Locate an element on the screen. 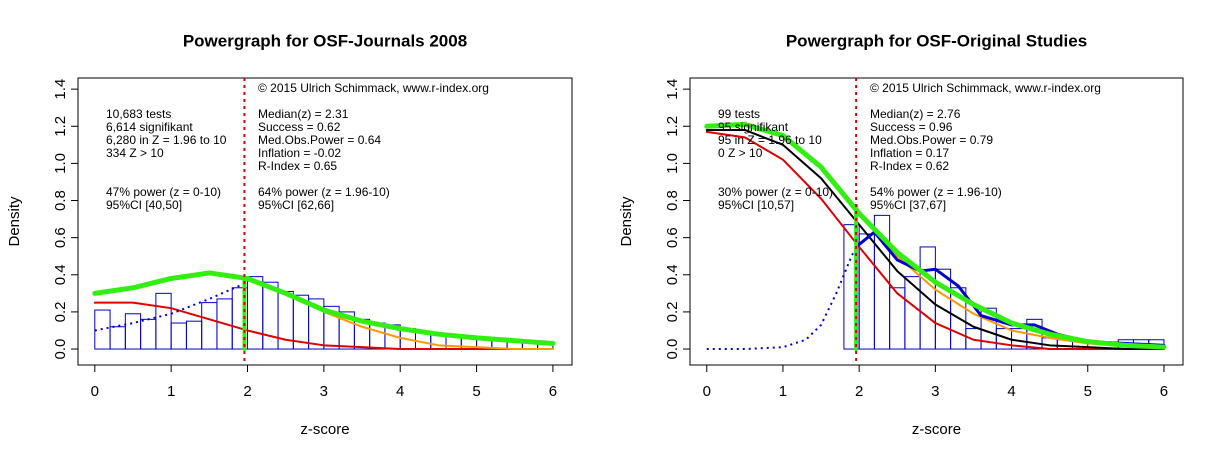 Image resolution: width=1224 pixels, height=463 pixels. note-left: 95 in Z = 1.96 to 10 is located at coordinates (770, 140).